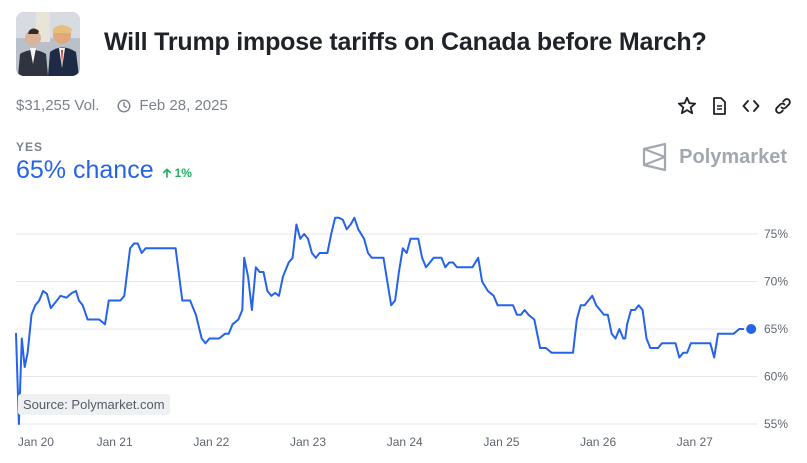  I want to click on star-icon, so click(687, 105).